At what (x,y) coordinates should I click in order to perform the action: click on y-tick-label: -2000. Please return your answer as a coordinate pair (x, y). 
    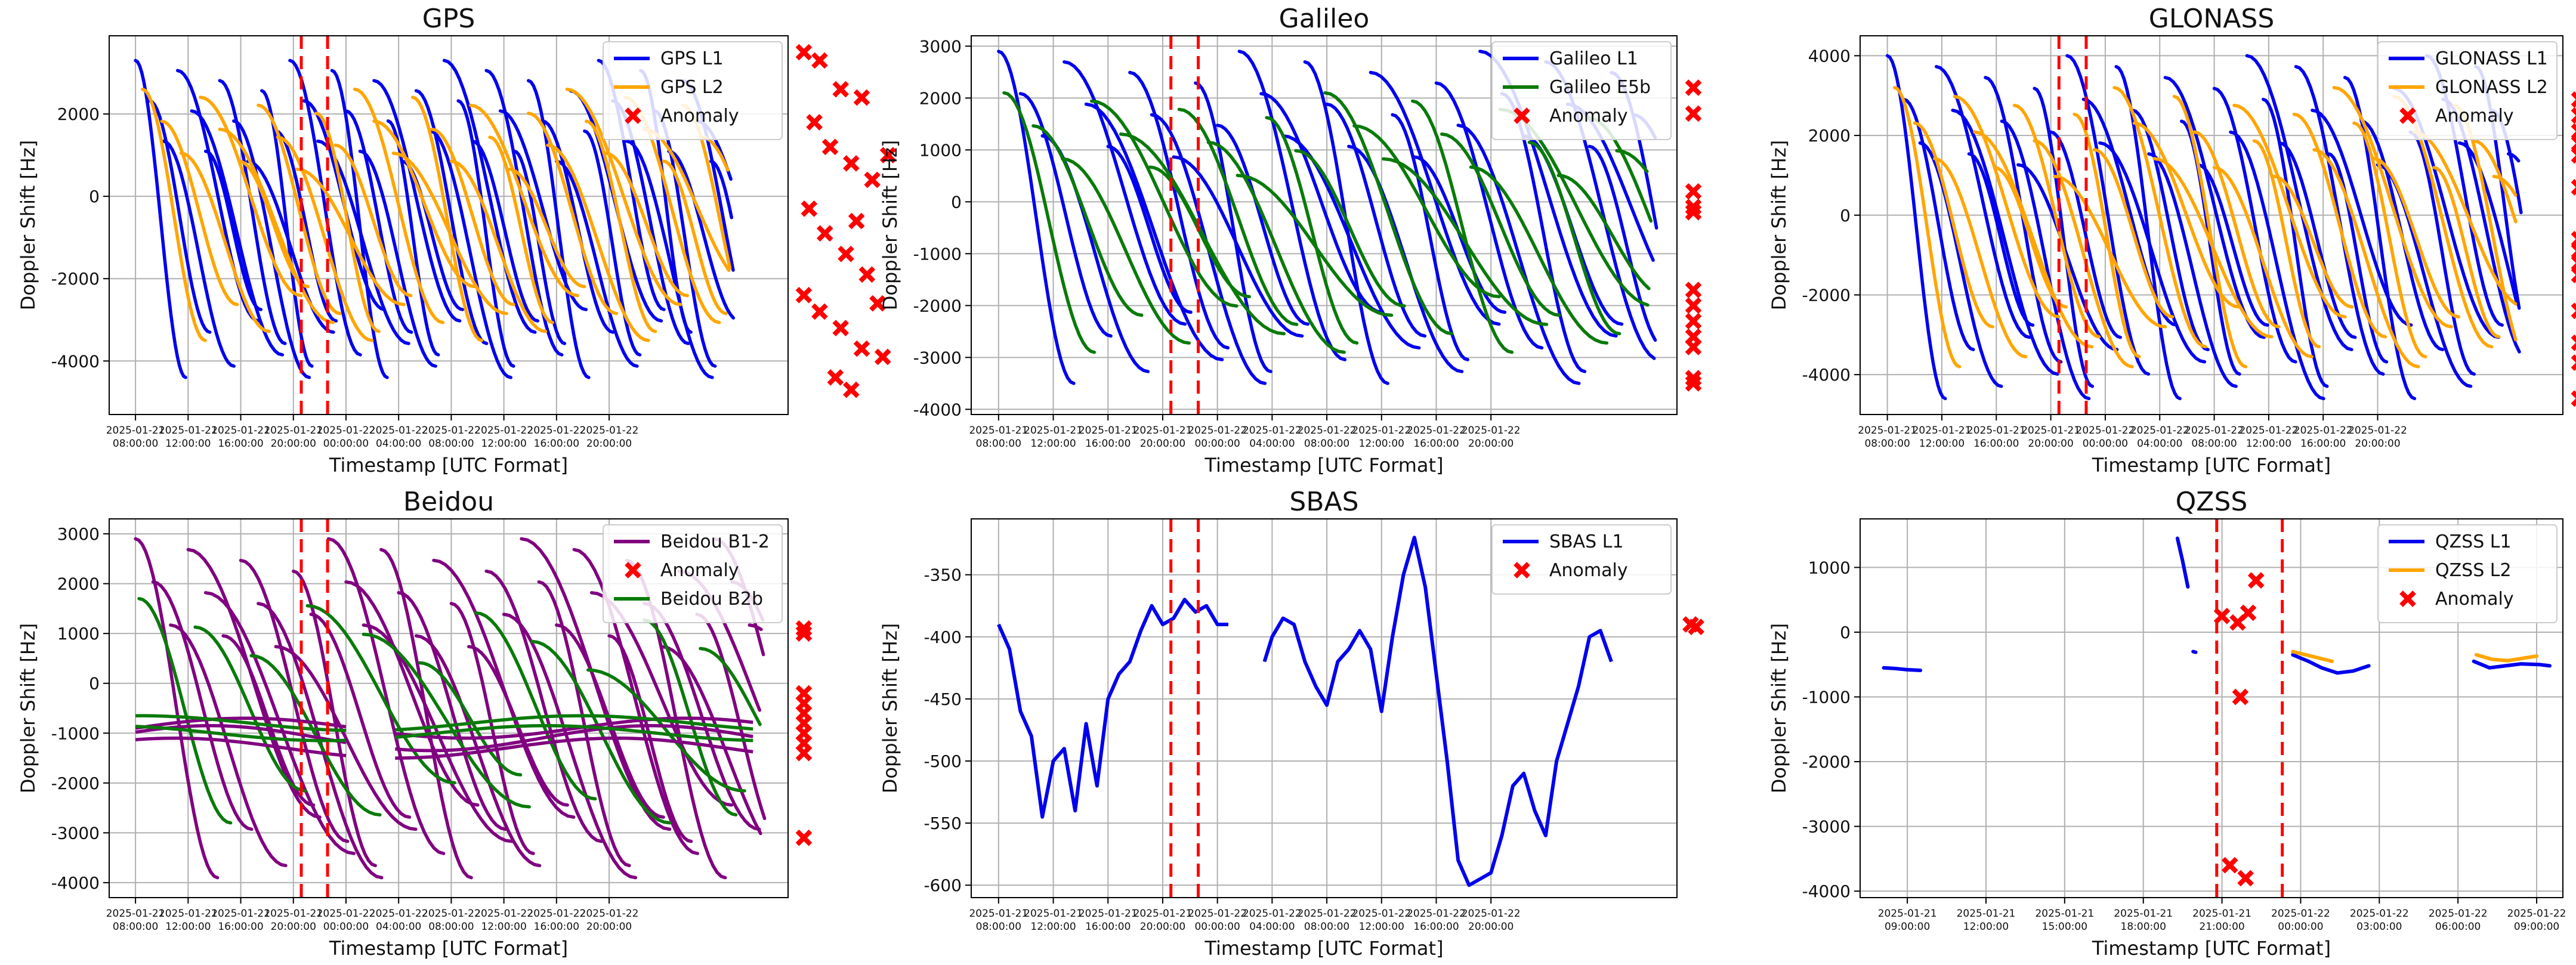
    Looking at the image, I should click on (75, 784).